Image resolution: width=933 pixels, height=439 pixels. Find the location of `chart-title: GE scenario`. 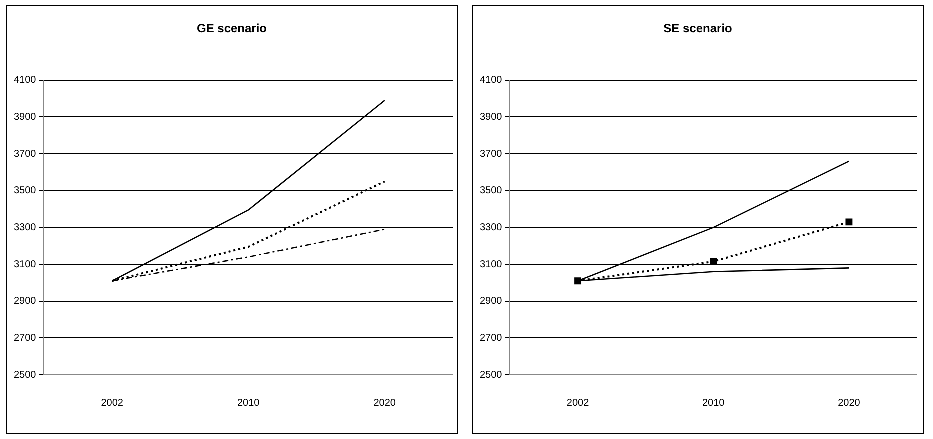

chart-title: GE scenario is located at coordinates (232, 29).